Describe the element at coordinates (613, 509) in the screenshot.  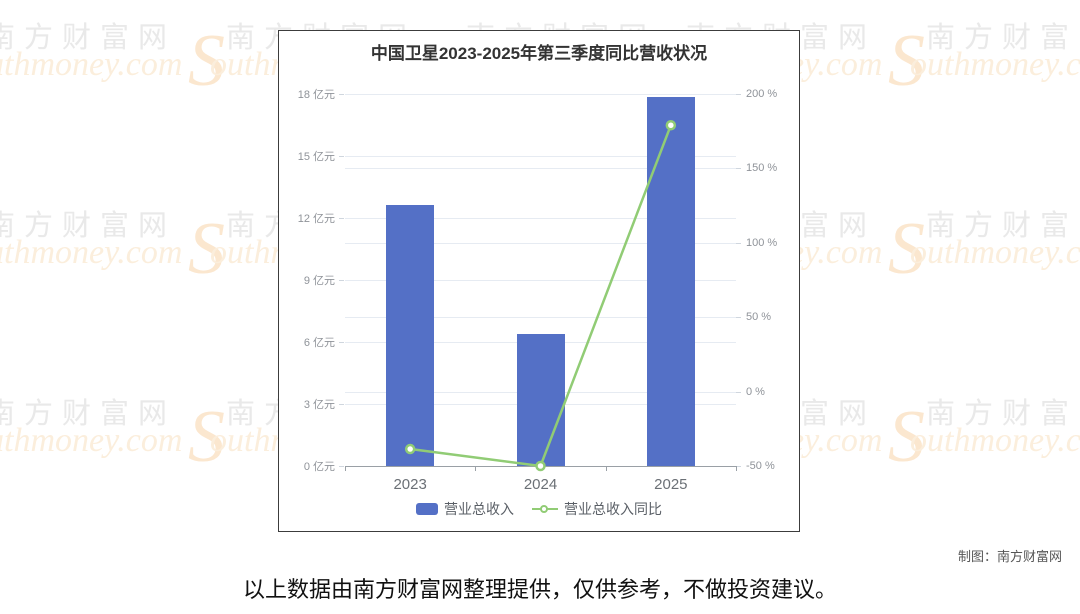
I see `legend-label-revenue-yoy: 营业总收入同比` at that location.